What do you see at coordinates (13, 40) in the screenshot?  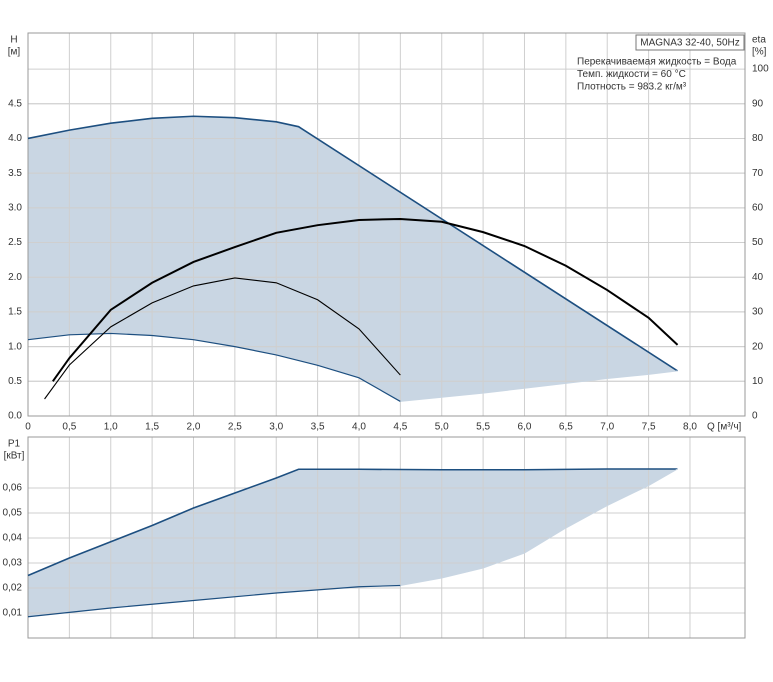 I see `y-axis-label: H` at bounding box center [13, 40].